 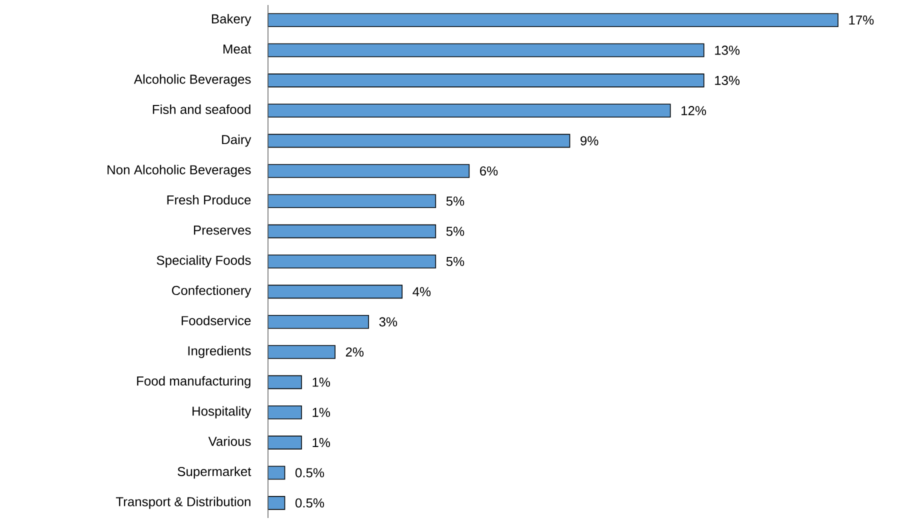 What do you see at coordinates (232, 20) in the screenshot?
I see `y-tick-label: Bakery` at bounding box center [232, 20].